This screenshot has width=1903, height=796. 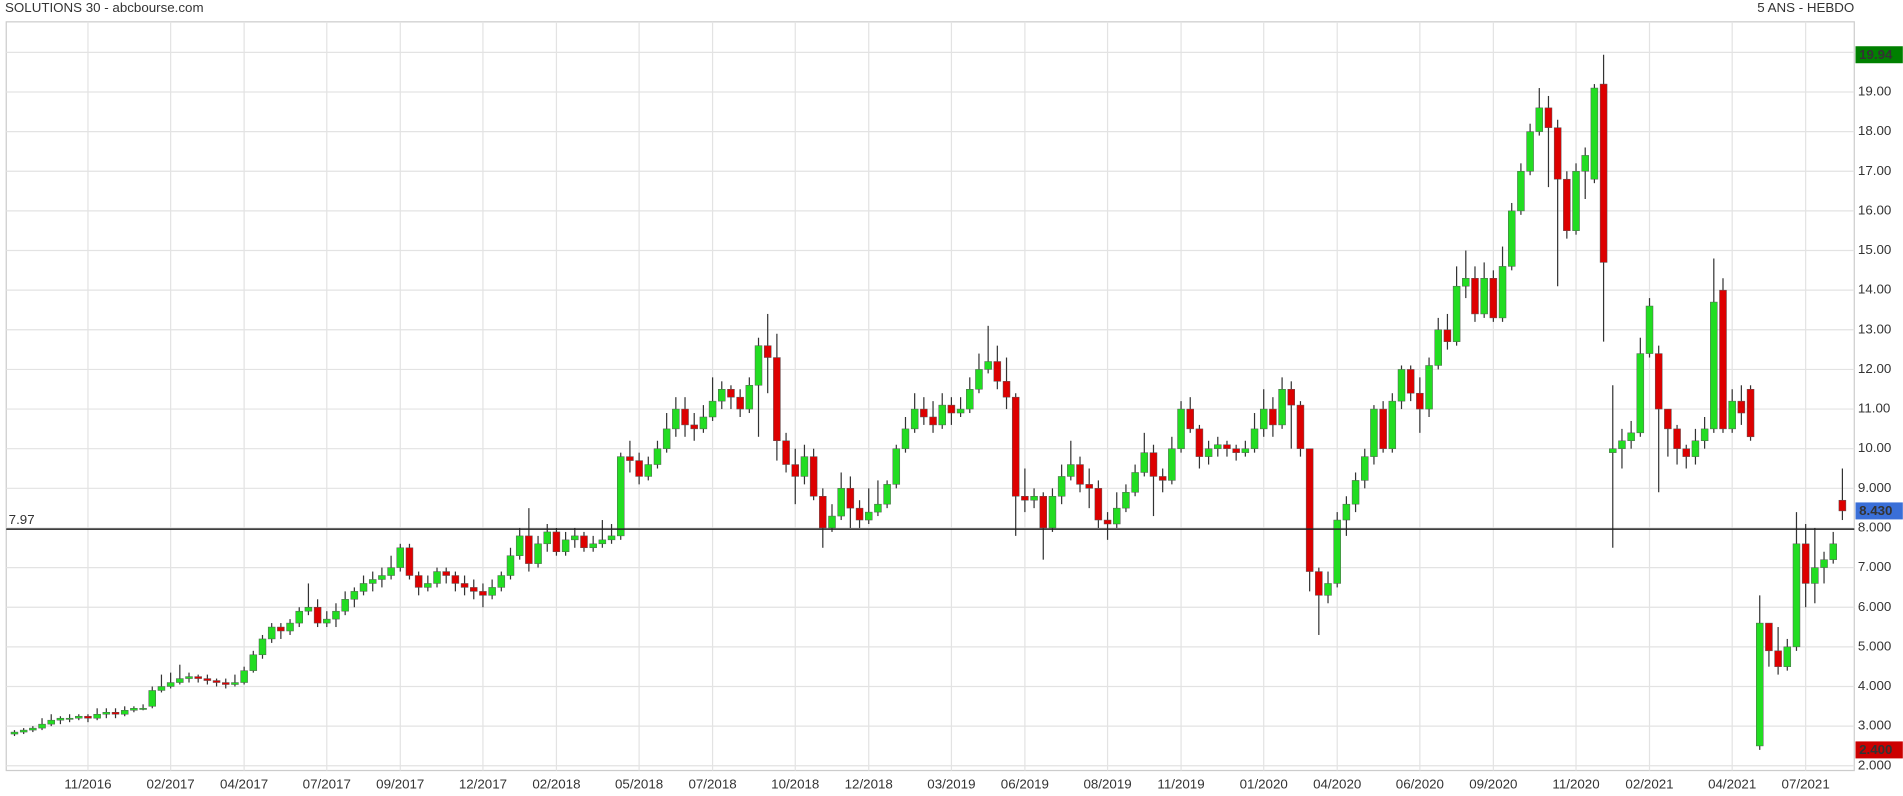 I want to click on y-tick-label: 12.00, so click(x=1874, y=368).